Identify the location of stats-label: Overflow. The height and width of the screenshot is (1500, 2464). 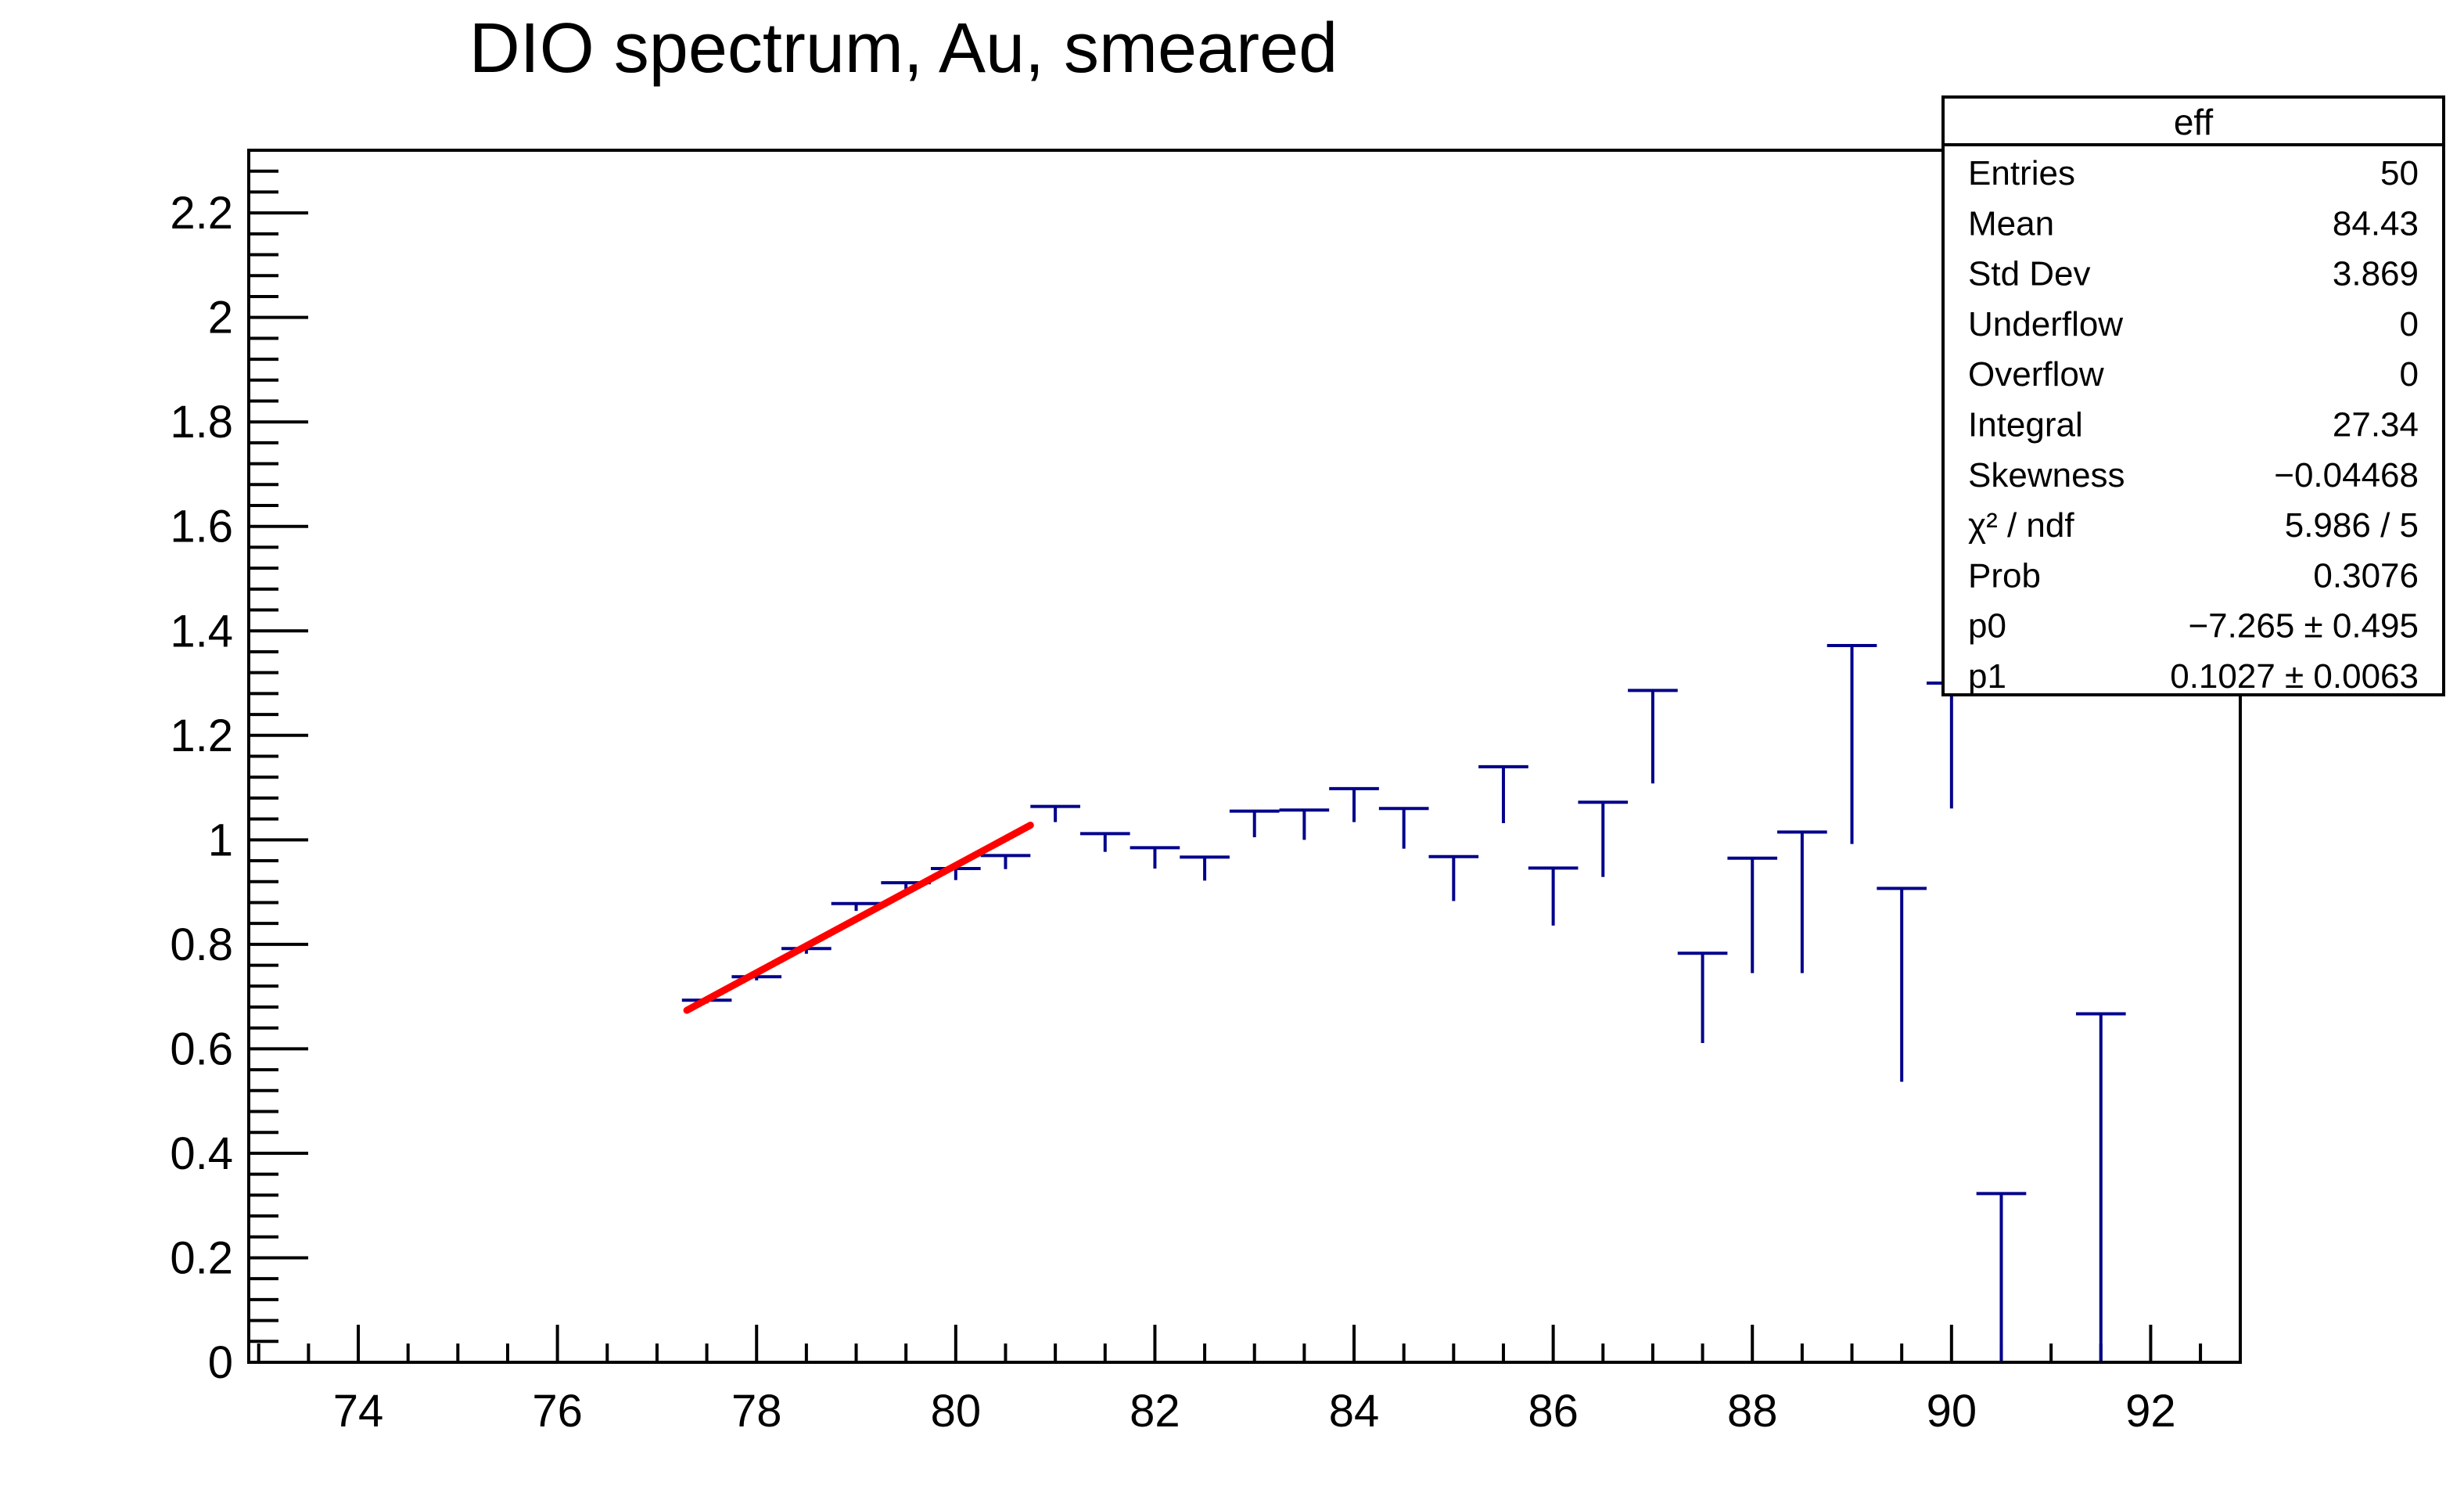
(2036, 374).